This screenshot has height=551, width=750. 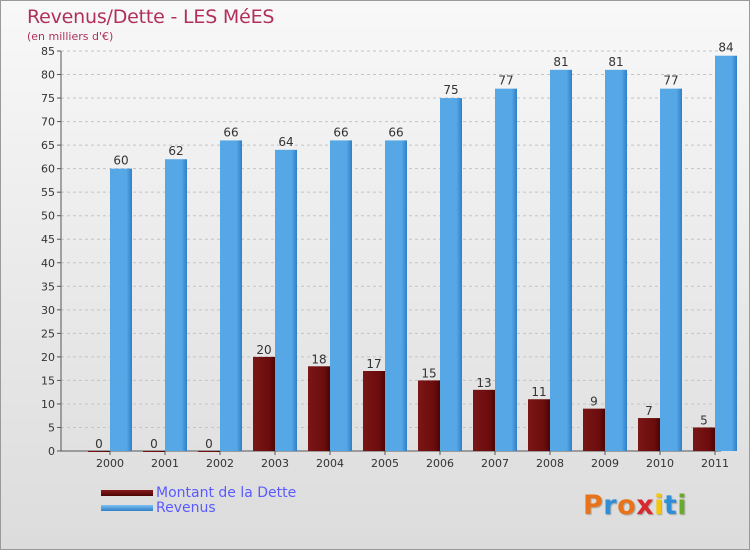 I want to click on legend-label-revenue: Revenus, so click(x=186, y=508).